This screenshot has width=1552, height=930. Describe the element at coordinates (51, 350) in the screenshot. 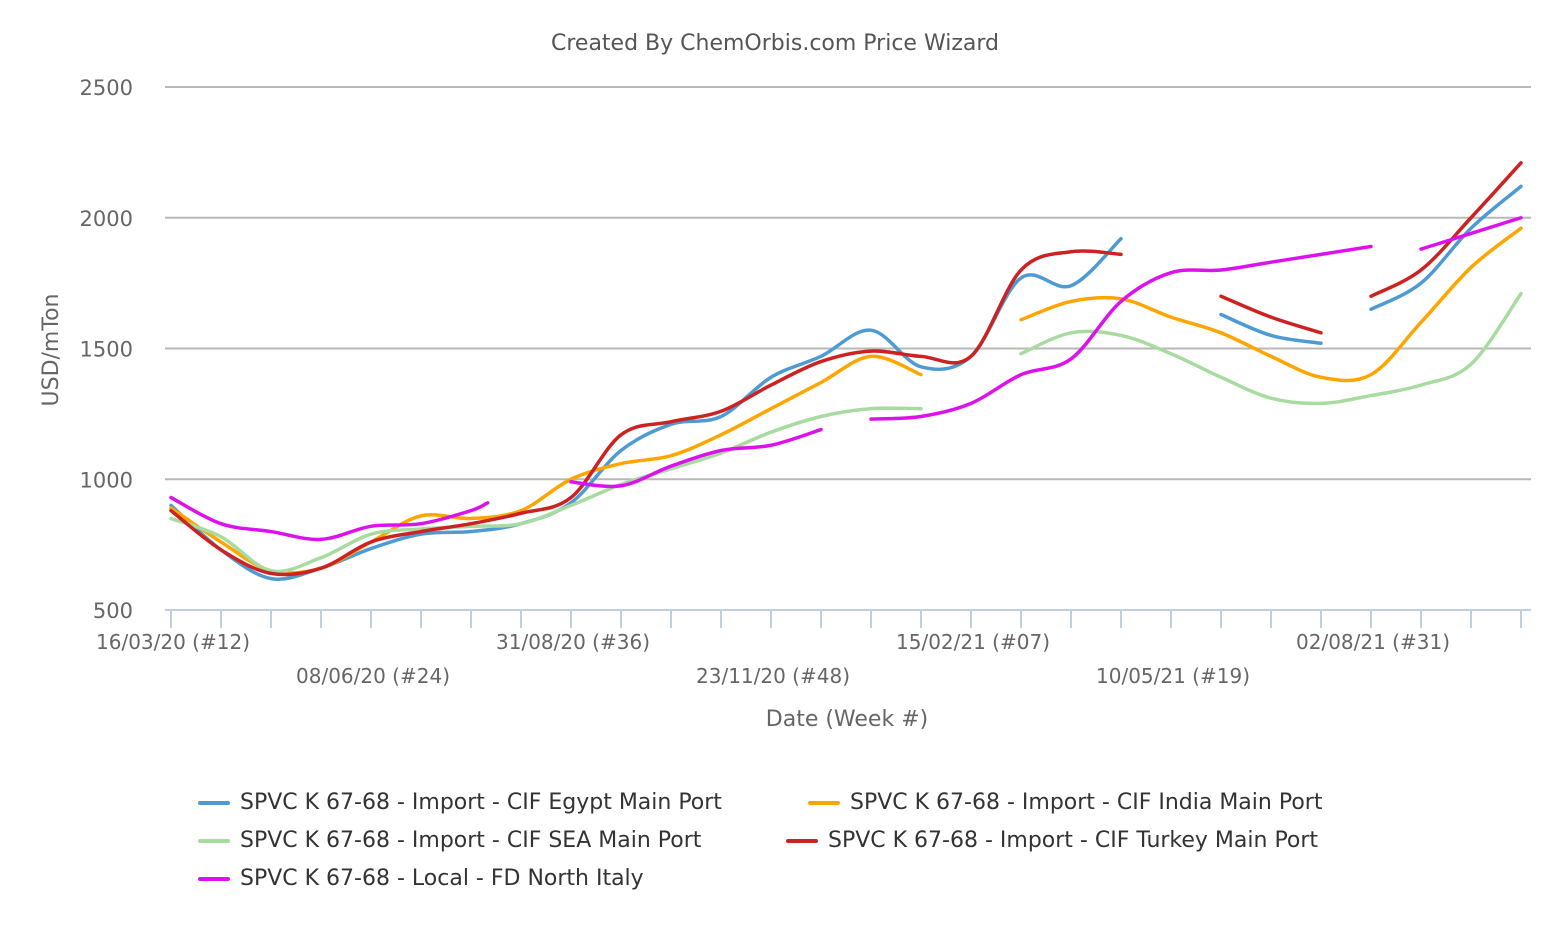

I see `y-axis-title: USD/mTon` at that location.